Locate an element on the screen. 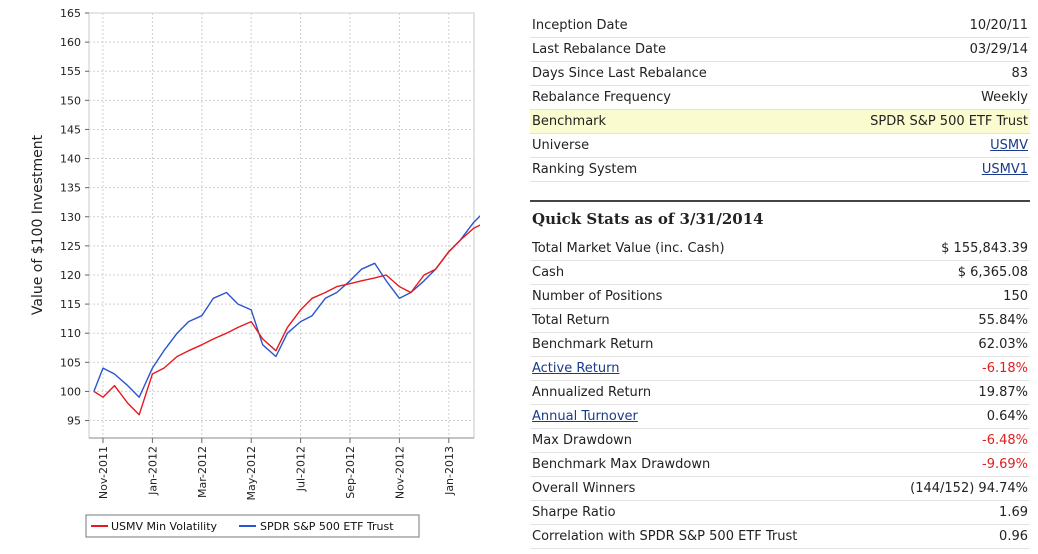  y-tick-label: 165 is located at coordinates (70, 13).